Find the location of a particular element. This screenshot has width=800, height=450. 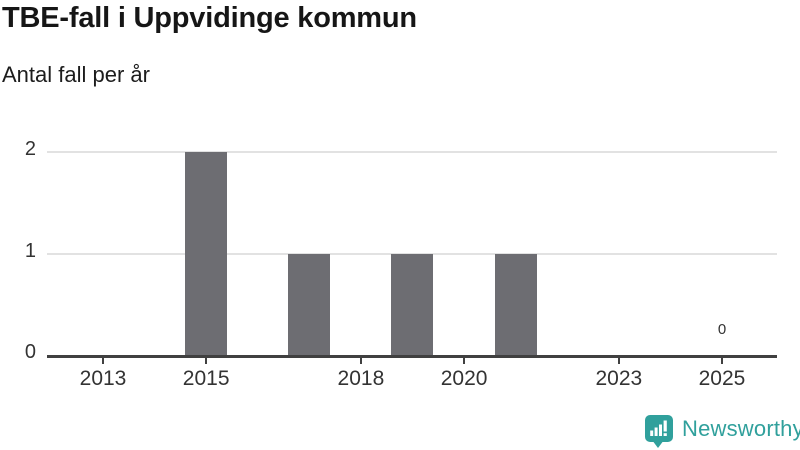

bar-2015 is located at coordinates (206, 253).